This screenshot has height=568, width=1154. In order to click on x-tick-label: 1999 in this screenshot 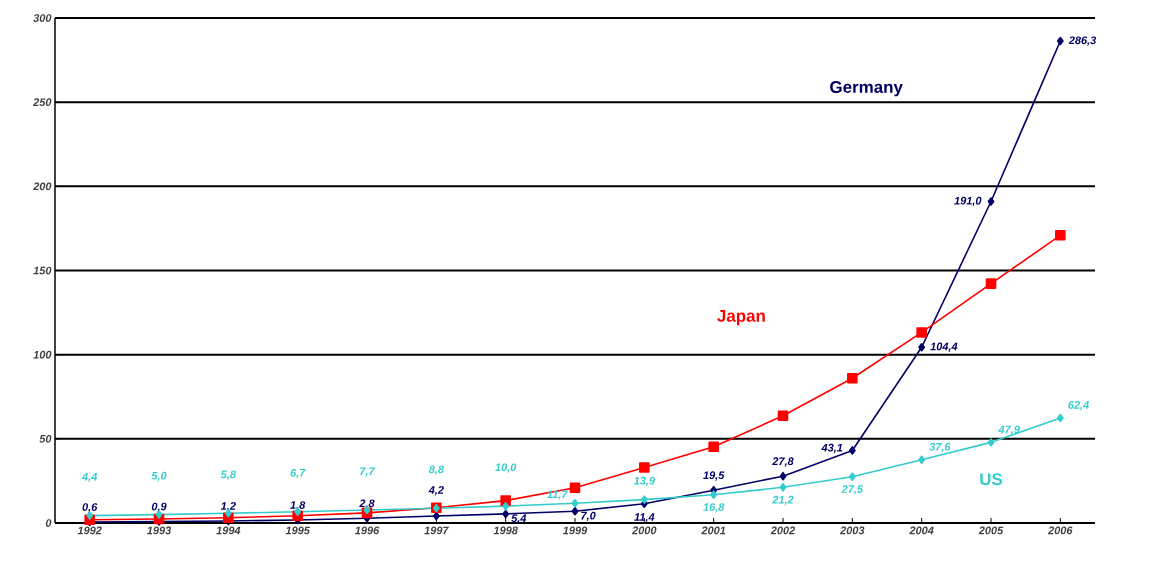, I will do `click(575, 530)`.